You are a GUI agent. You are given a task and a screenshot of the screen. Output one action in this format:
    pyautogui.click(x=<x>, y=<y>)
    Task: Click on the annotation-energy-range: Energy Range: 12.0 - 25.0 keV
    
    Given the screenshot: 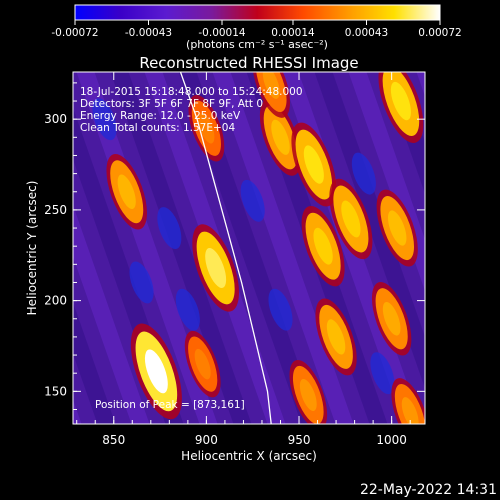 What is the action you would take?
    pyautogui.click(x=160, y=116)
    